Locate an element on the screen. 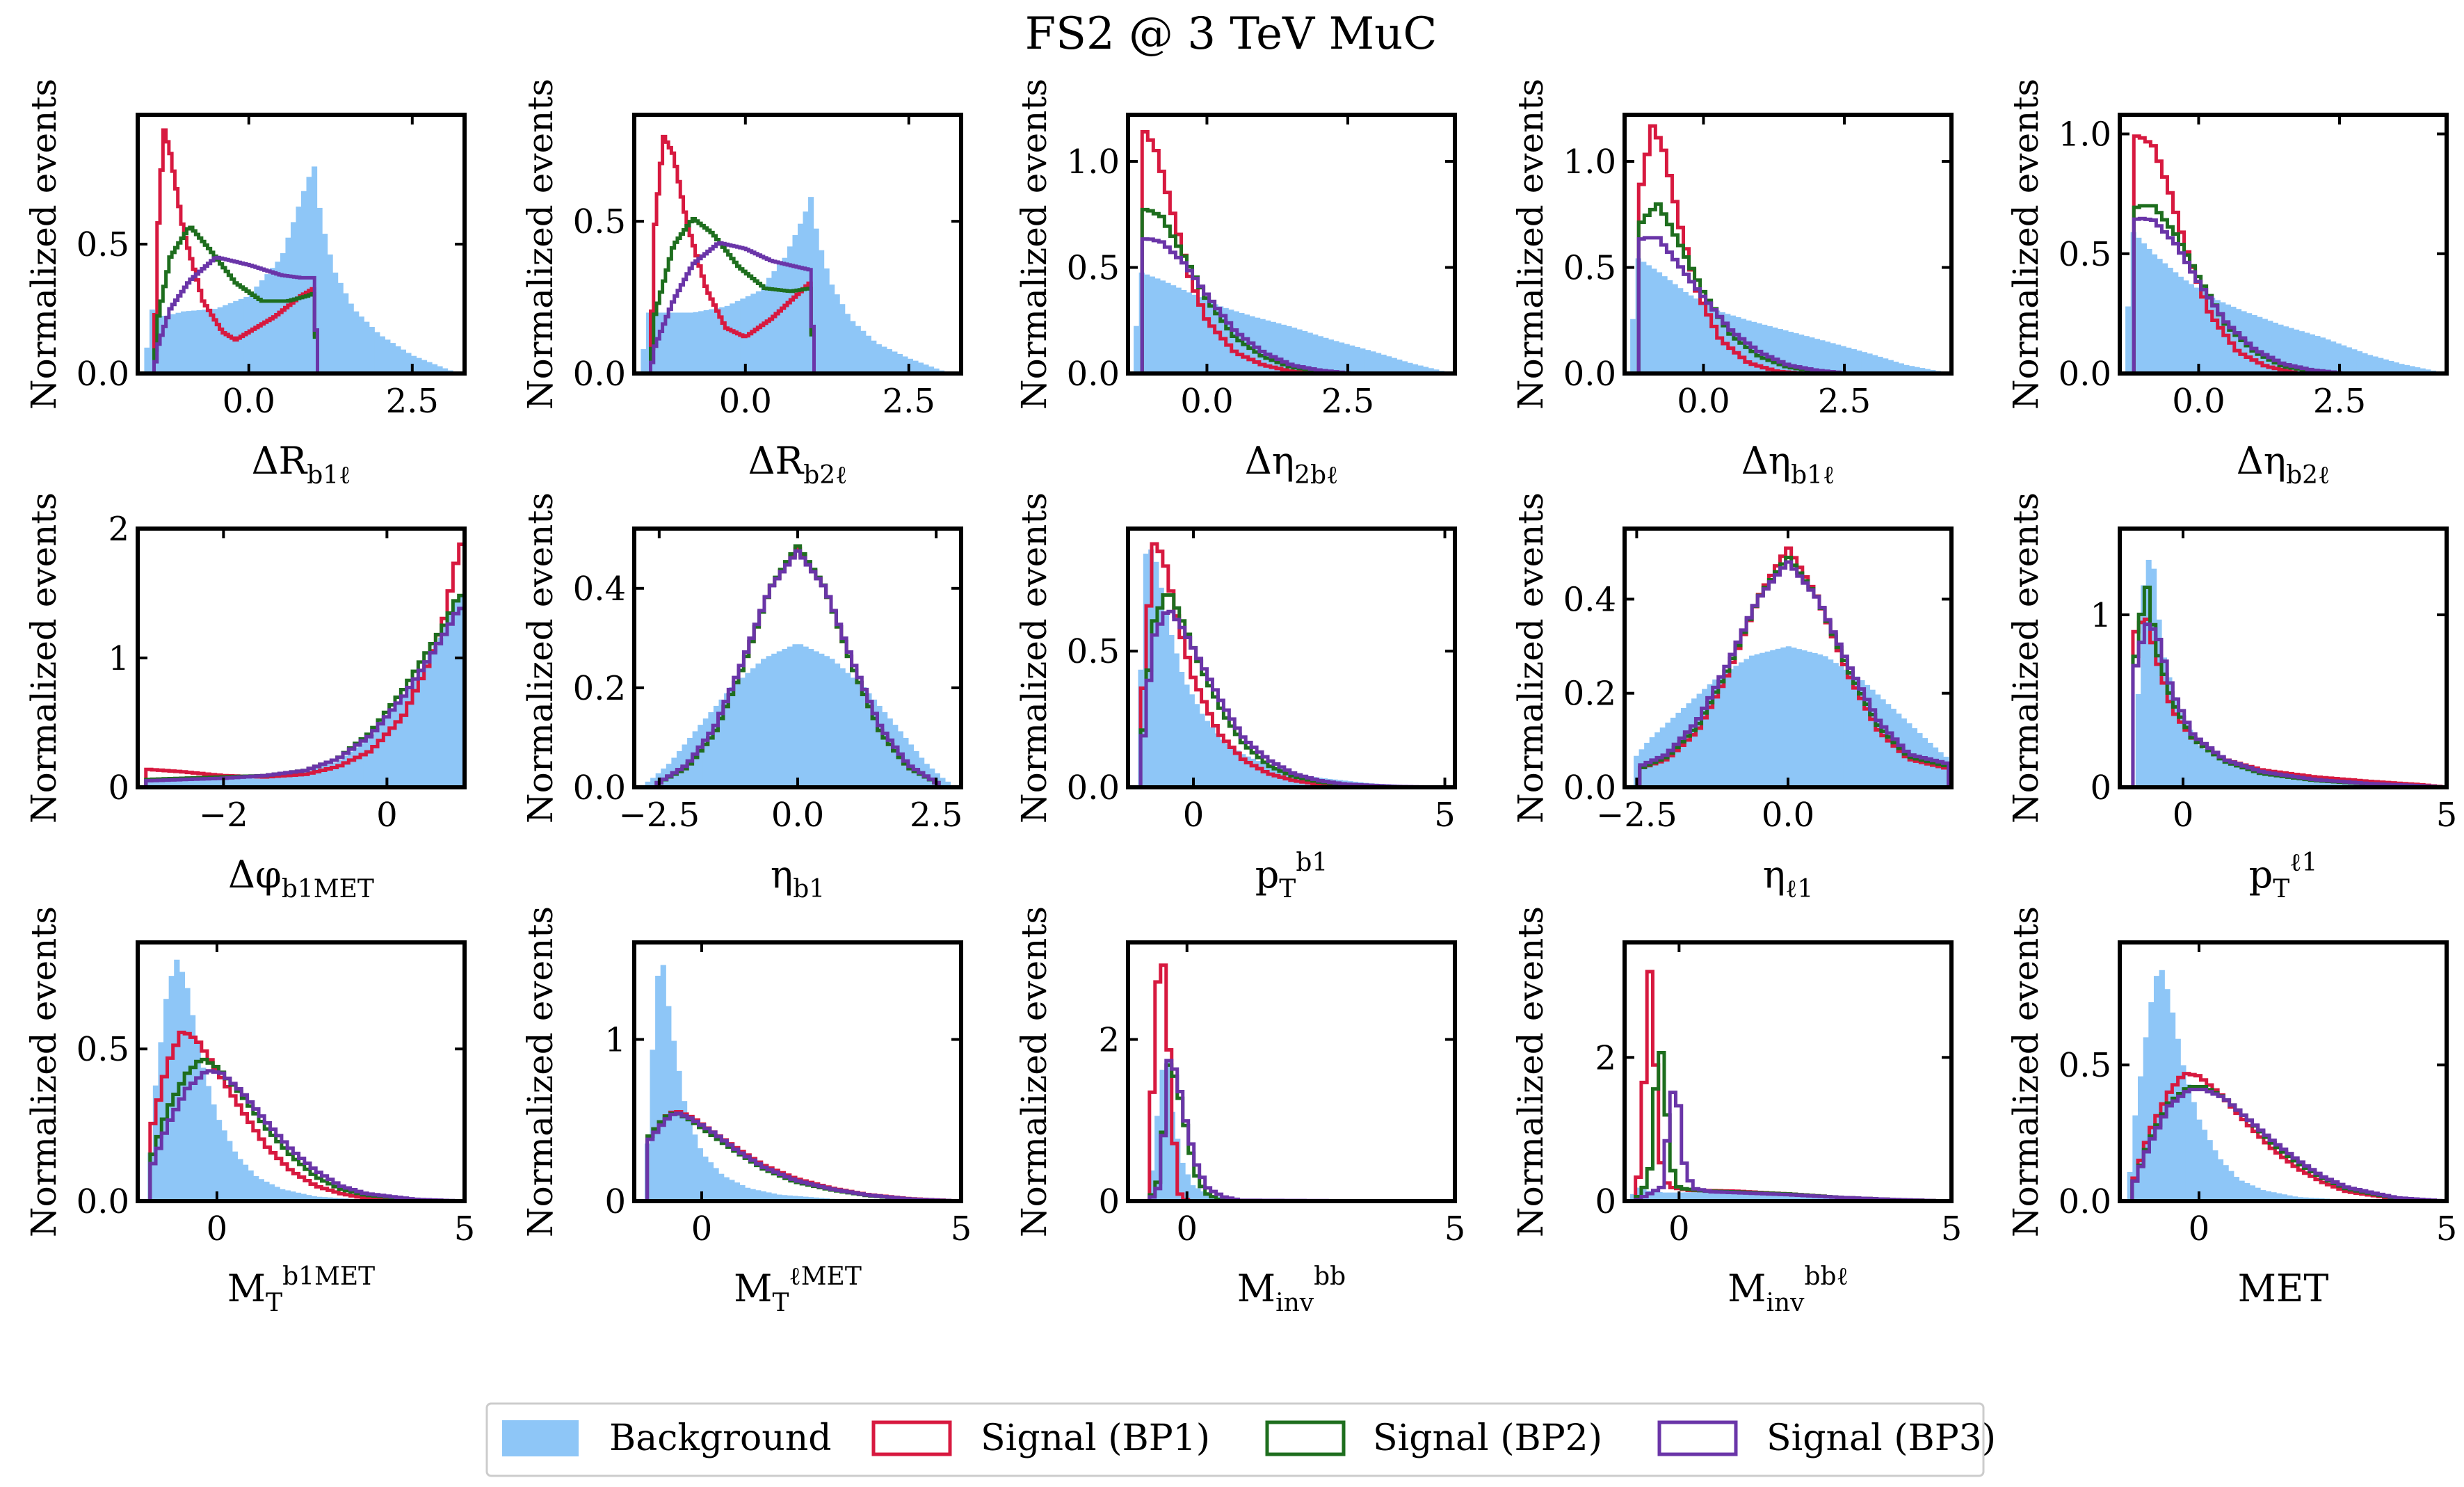  panel-13: 0 5 0 2 Normalized events Minvbb is located at coordinates (1239, 1111).